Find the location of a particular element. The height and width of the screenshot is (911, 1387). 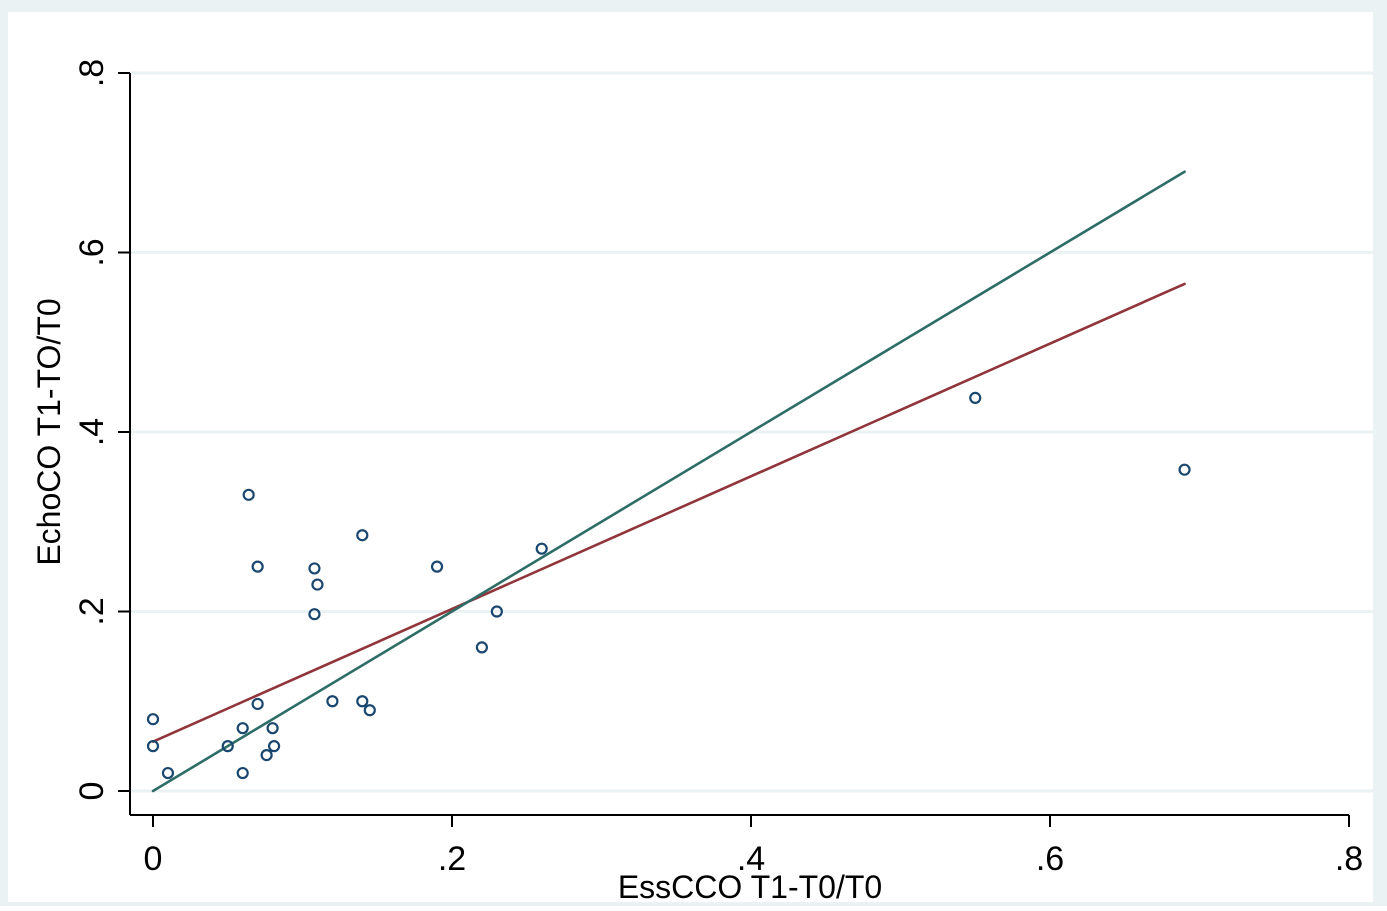

x-tick-label-0: 0 is located at coordinates (153, 859).